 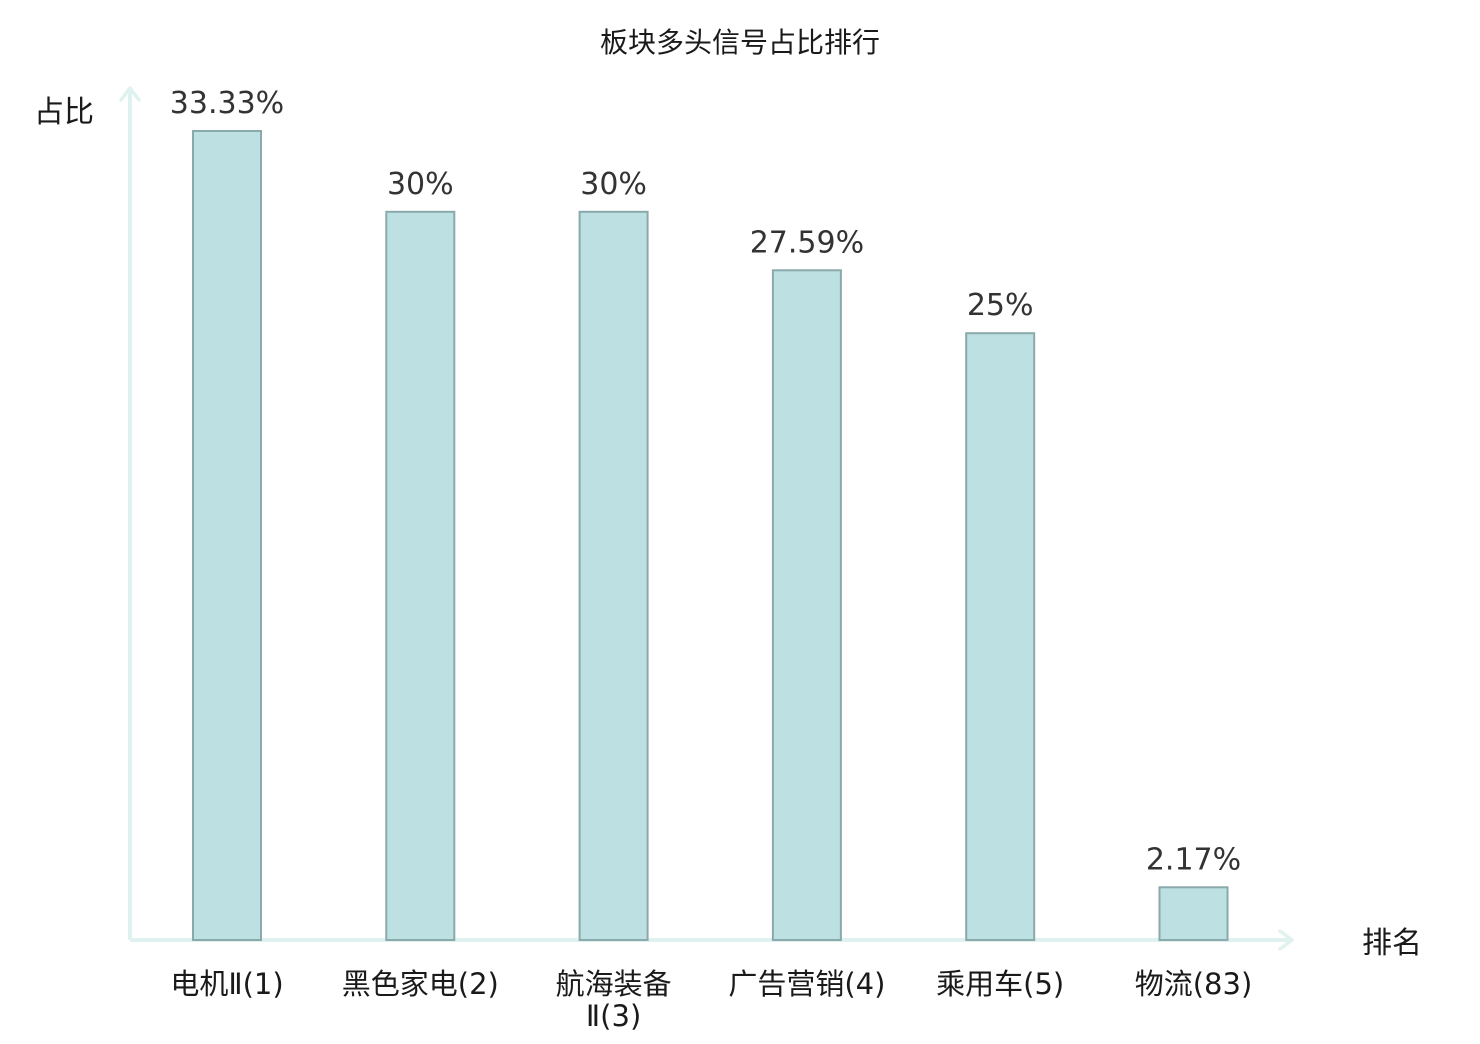 What do you see at coordinates (420, 984) in the screenshot?
I see `x-tick-label-2: 黑色家电(2)` at bounding box center [420, 984].